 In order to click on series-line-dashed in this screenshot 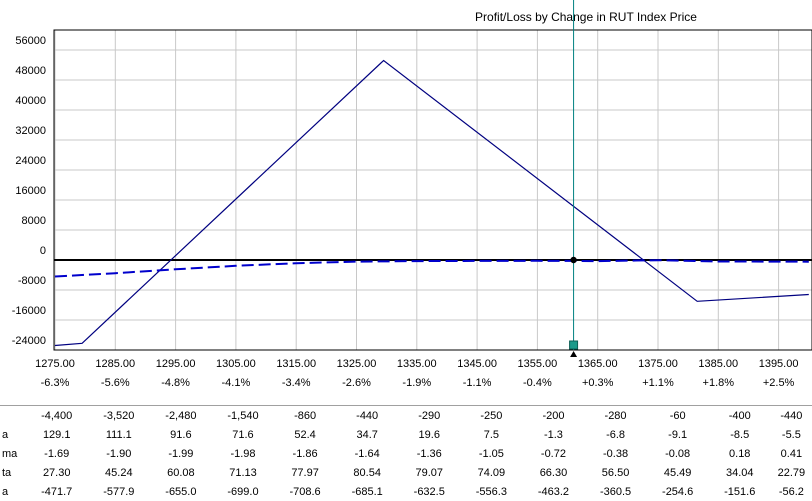, I will do `click(431, 268)`.